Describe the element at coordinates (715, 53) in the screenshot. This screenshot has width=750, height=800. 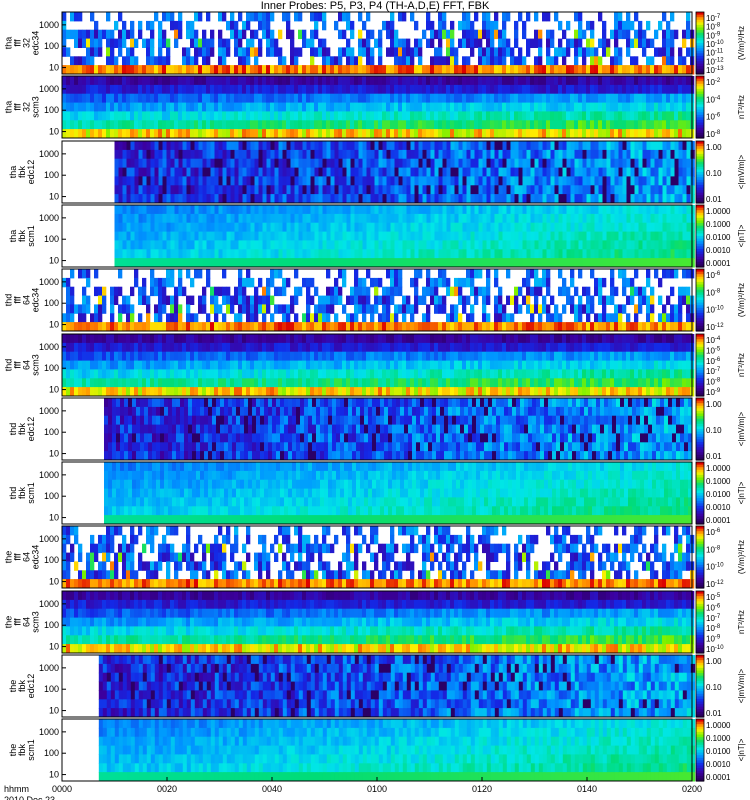
I see `colorbar-tick-label: 10-11` at that location.